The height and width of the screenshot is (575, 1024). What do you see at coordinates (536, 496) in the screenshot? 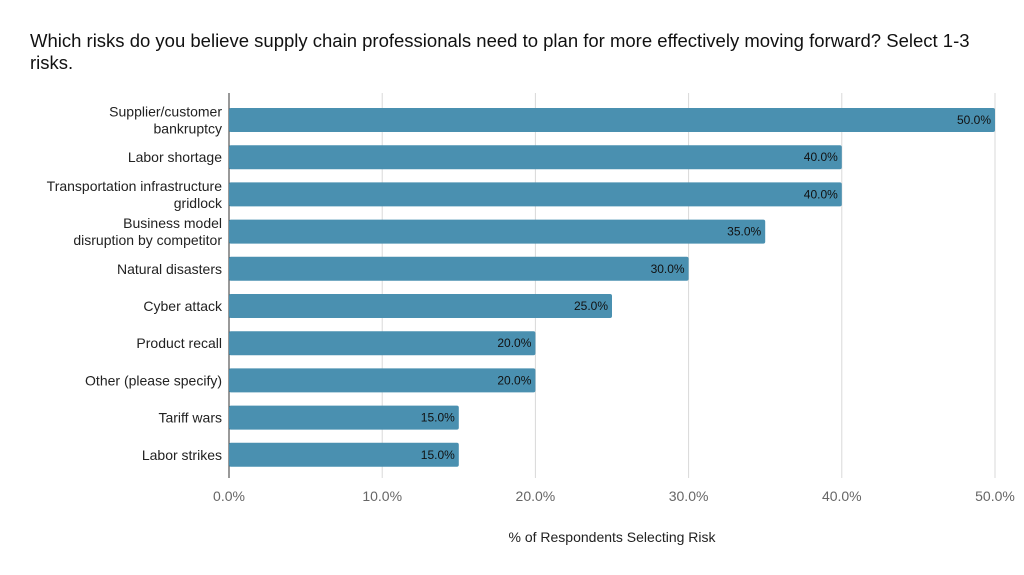
I see `x-tick-label: 20.0%` at bounding box center [536, 496].